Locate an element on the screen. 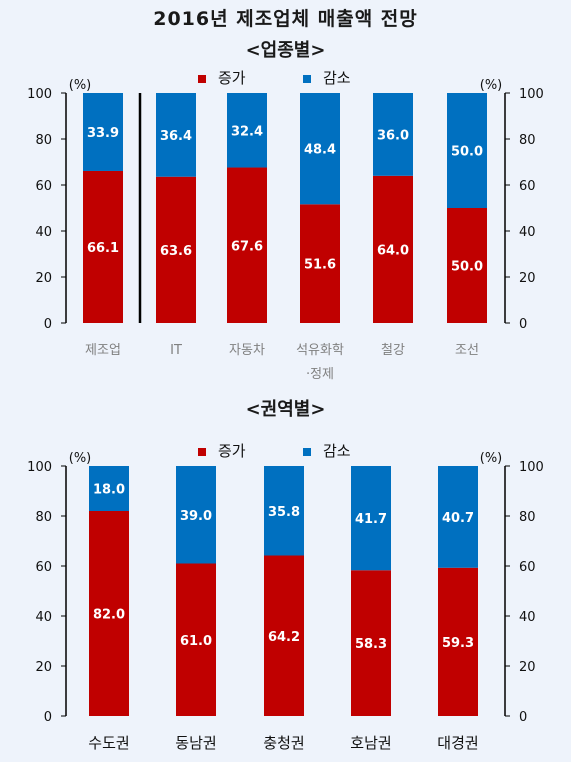 This screenshot has height=762, width=571. category-label: 충청권 is located at coordinates (283, 743).